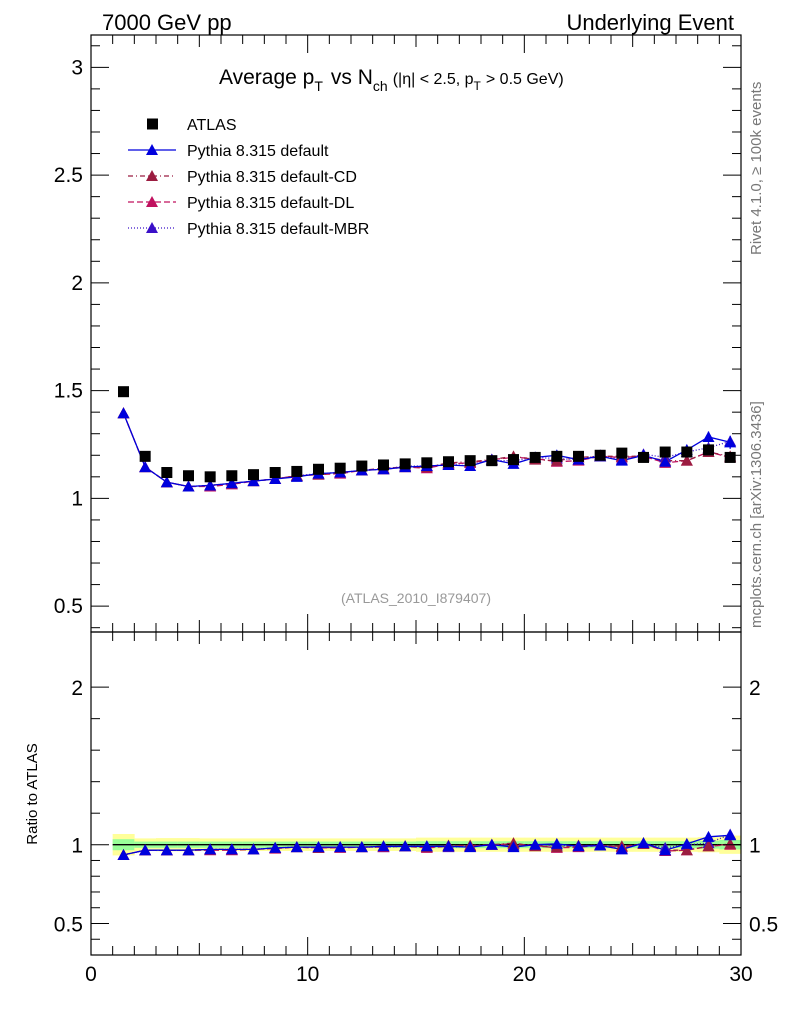 The width and height of the screenshot is (786, 1024). I want to click on y-tick-label: 0.5, so click(68, 606).